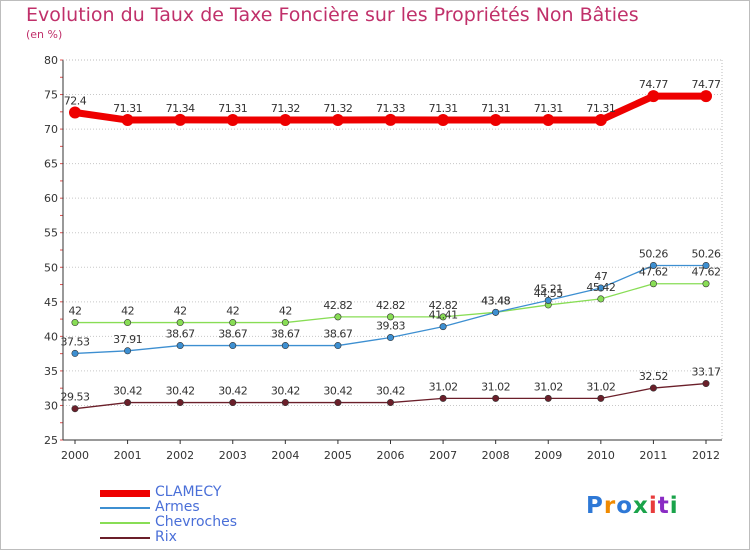  Describe the element at coordinates (51, 95) in the screenshot. I see `y-tick-label: 75` at that location.